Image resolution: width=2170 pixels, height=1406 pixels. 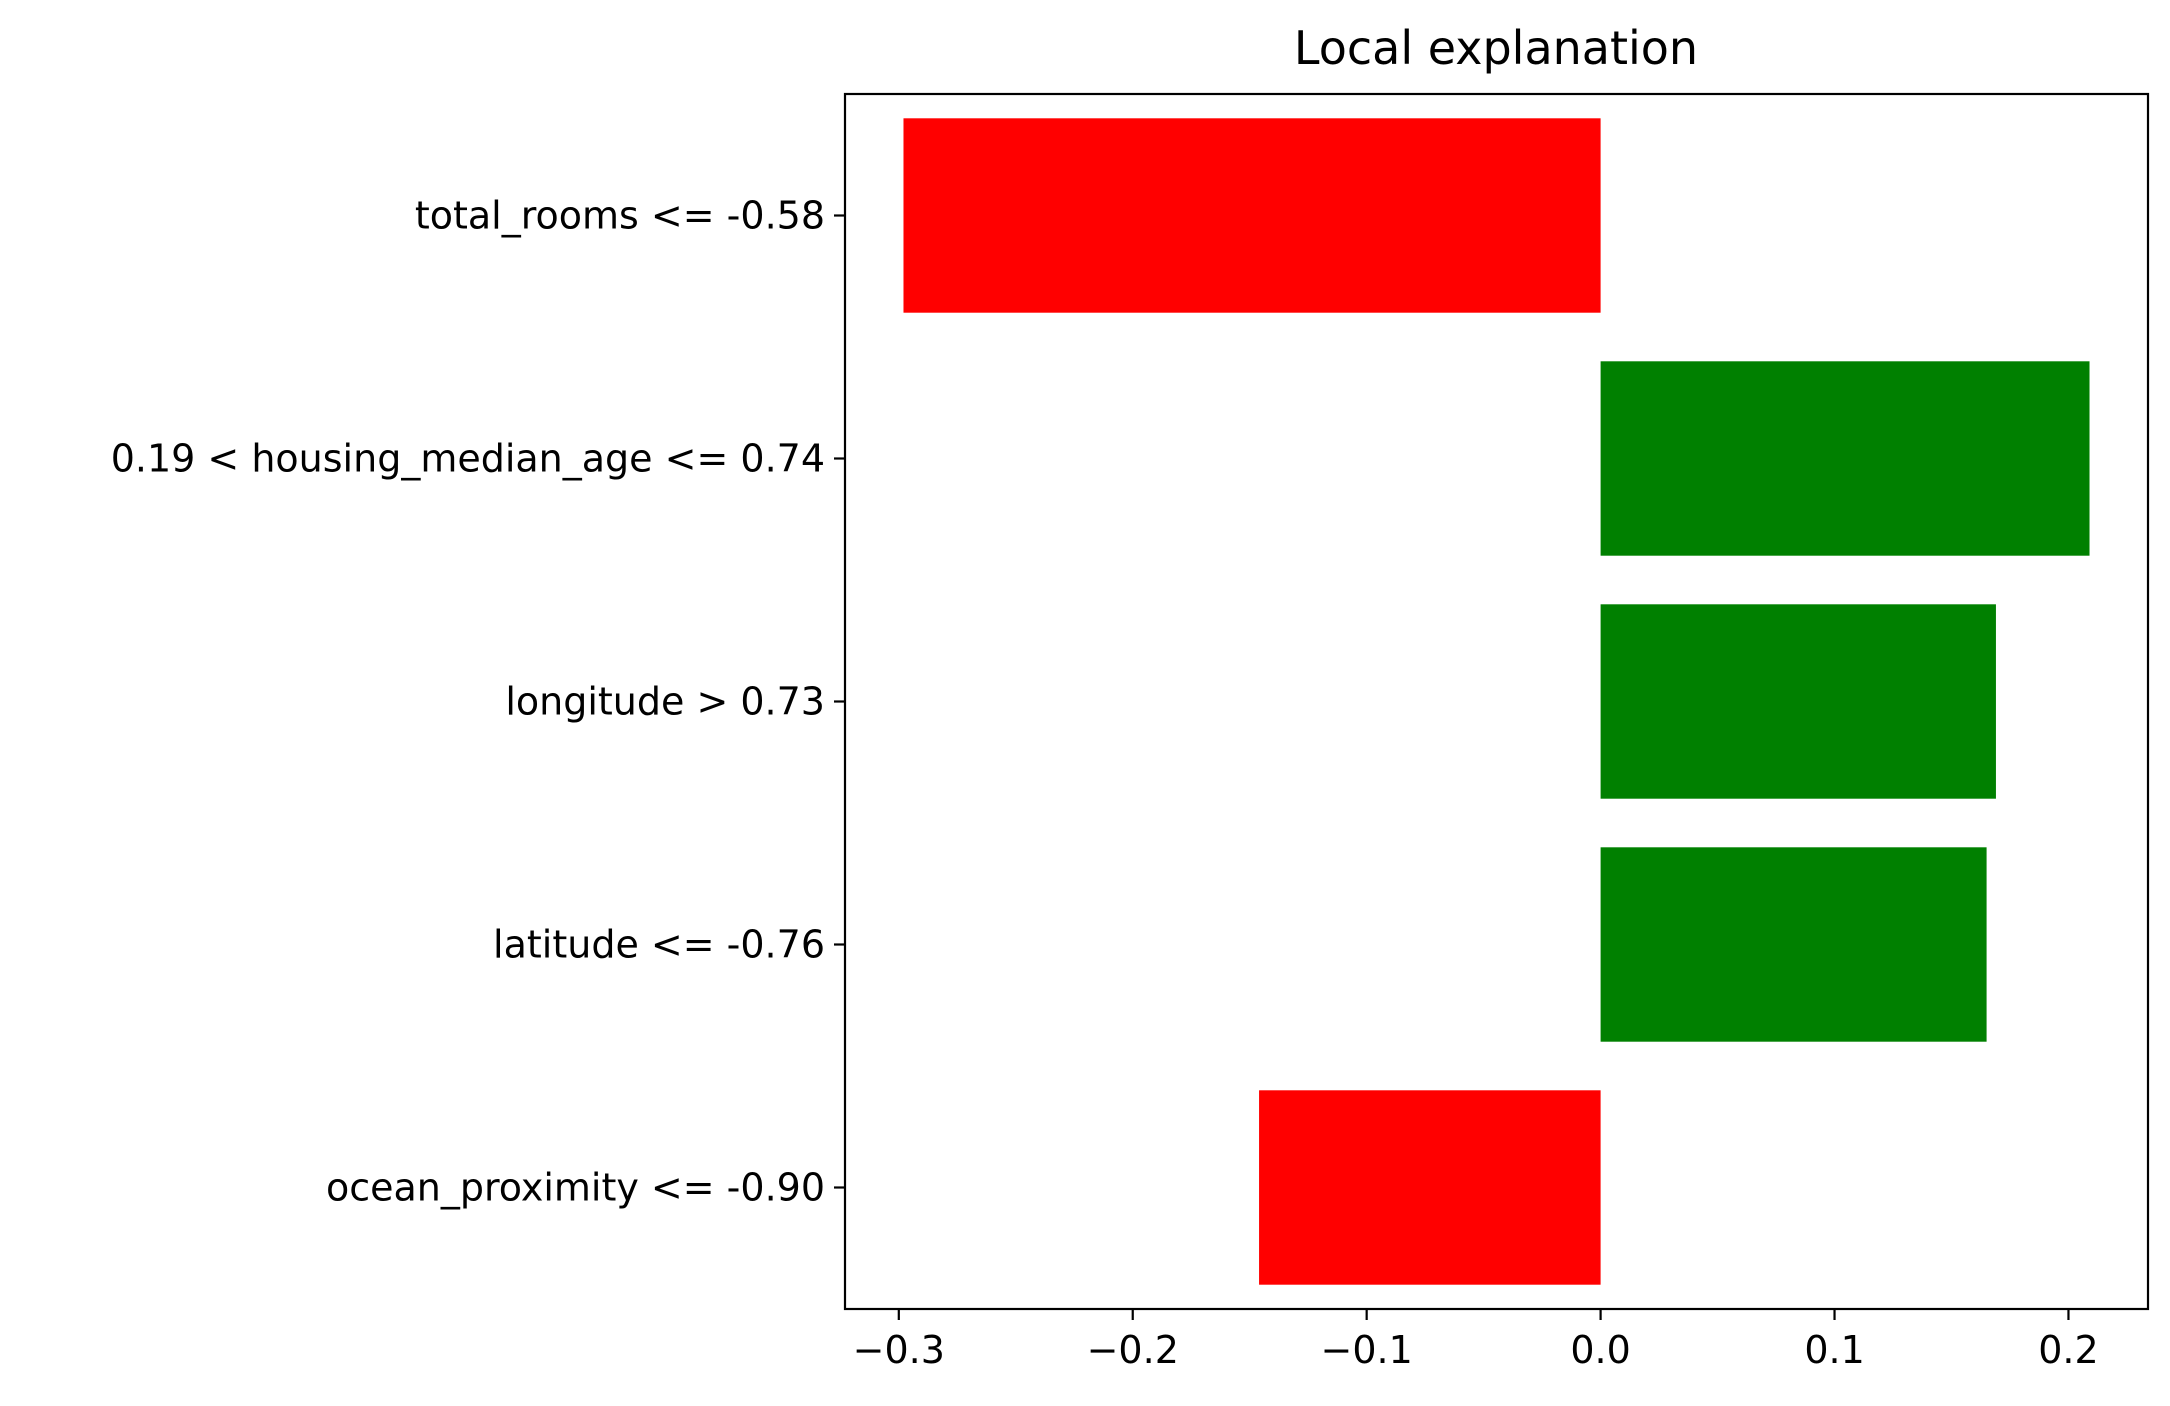 What do you see at coordinates (575, 1188) in the screenshot?
I see `y-tick-label: ocean_proximity <= -0.90` at bounding box center [575, 1188].